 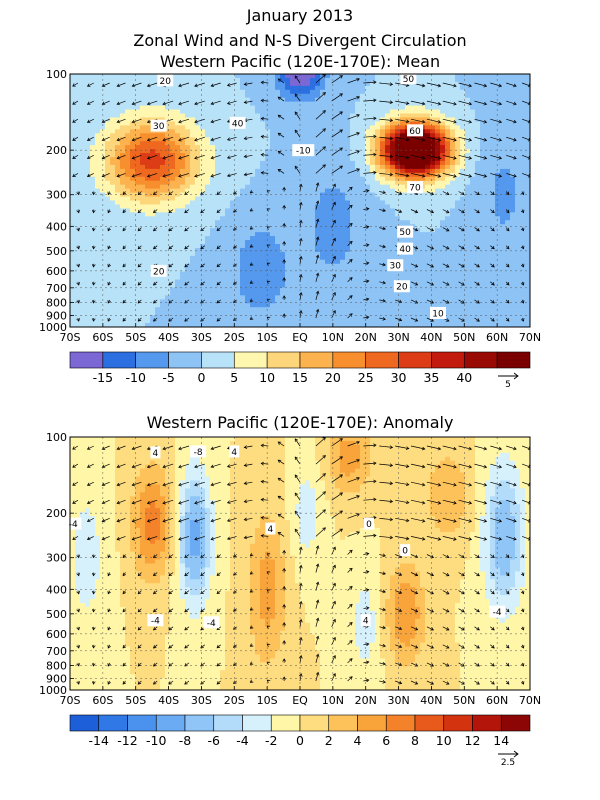 I want to click on mean-x-tick-label: 50S, so click(x=135, y=337).